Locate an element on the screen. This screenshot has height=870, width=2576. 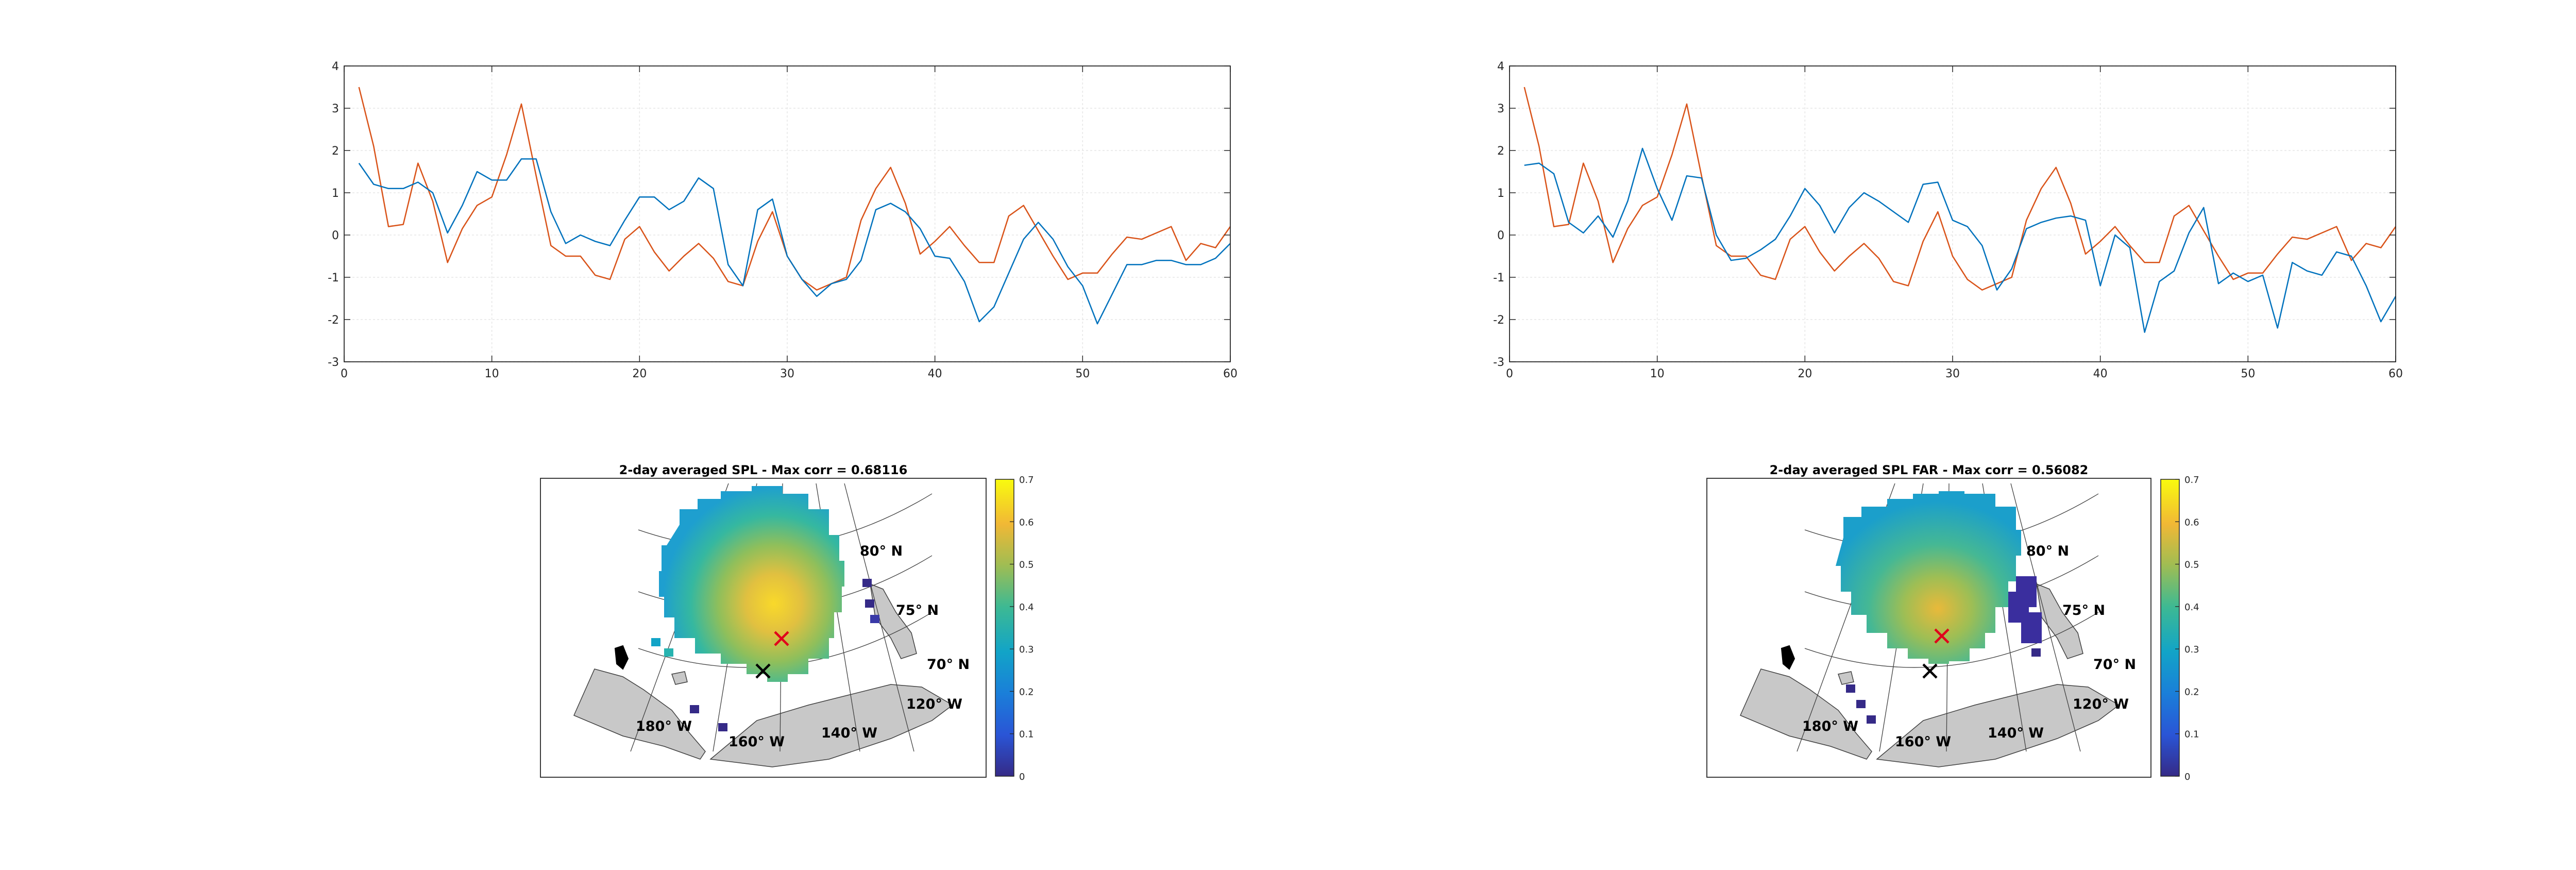
latitude-circle is located at coordinates (1951, 640).